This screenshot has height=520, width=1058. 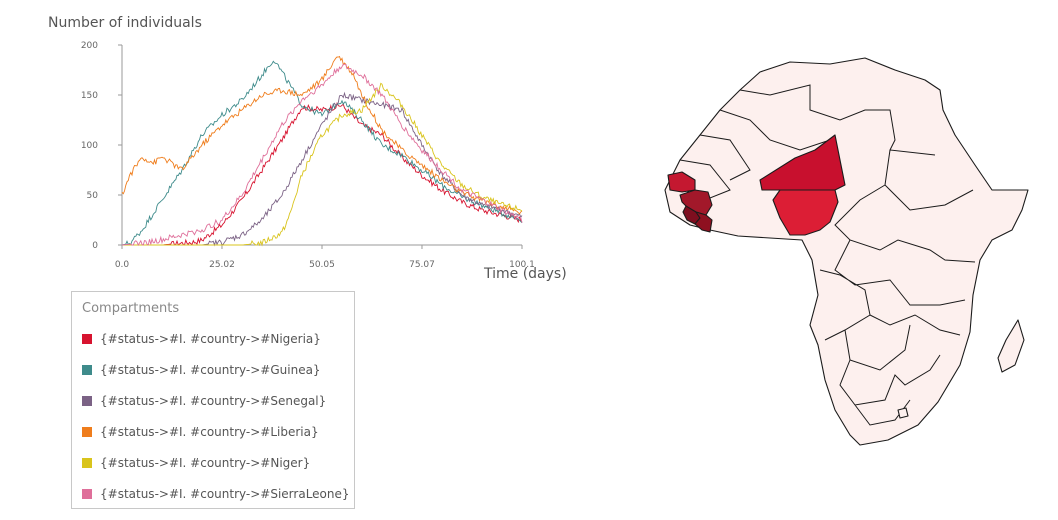 I want to click on legend-item: {#status->#I. #country->#Niger}, so click(x=196, y=464).